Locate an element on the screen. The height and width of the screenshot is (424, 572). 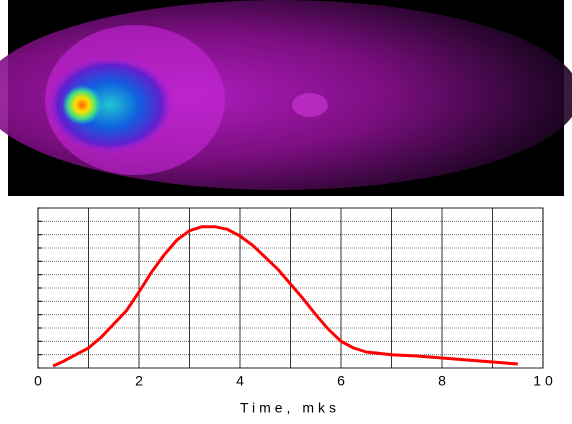
x-tick-label: 8 is located at coordinates (444, 381).